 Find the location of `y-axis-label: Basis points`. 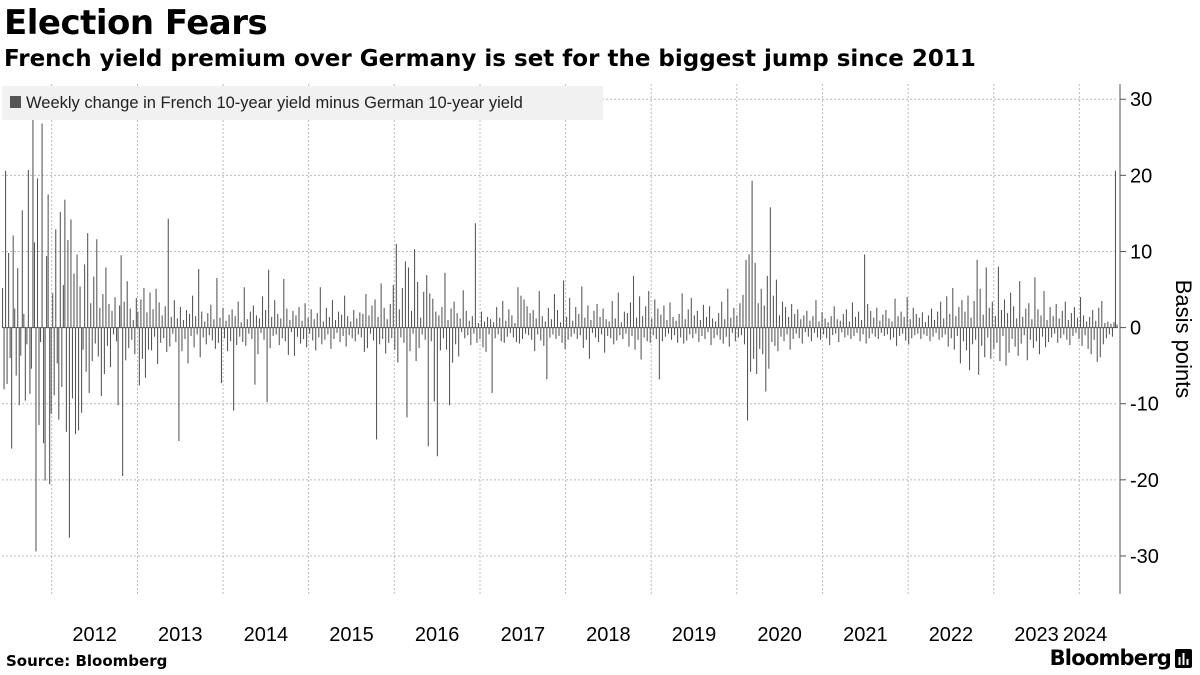

y-axis-label: Basis points is located at coordinates (1183, 339).